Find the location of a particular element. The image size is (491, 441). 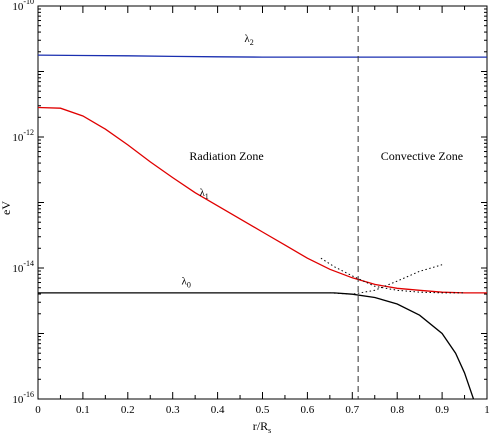

y-tick-label: 10-10 is located at coordinates (23, 6).